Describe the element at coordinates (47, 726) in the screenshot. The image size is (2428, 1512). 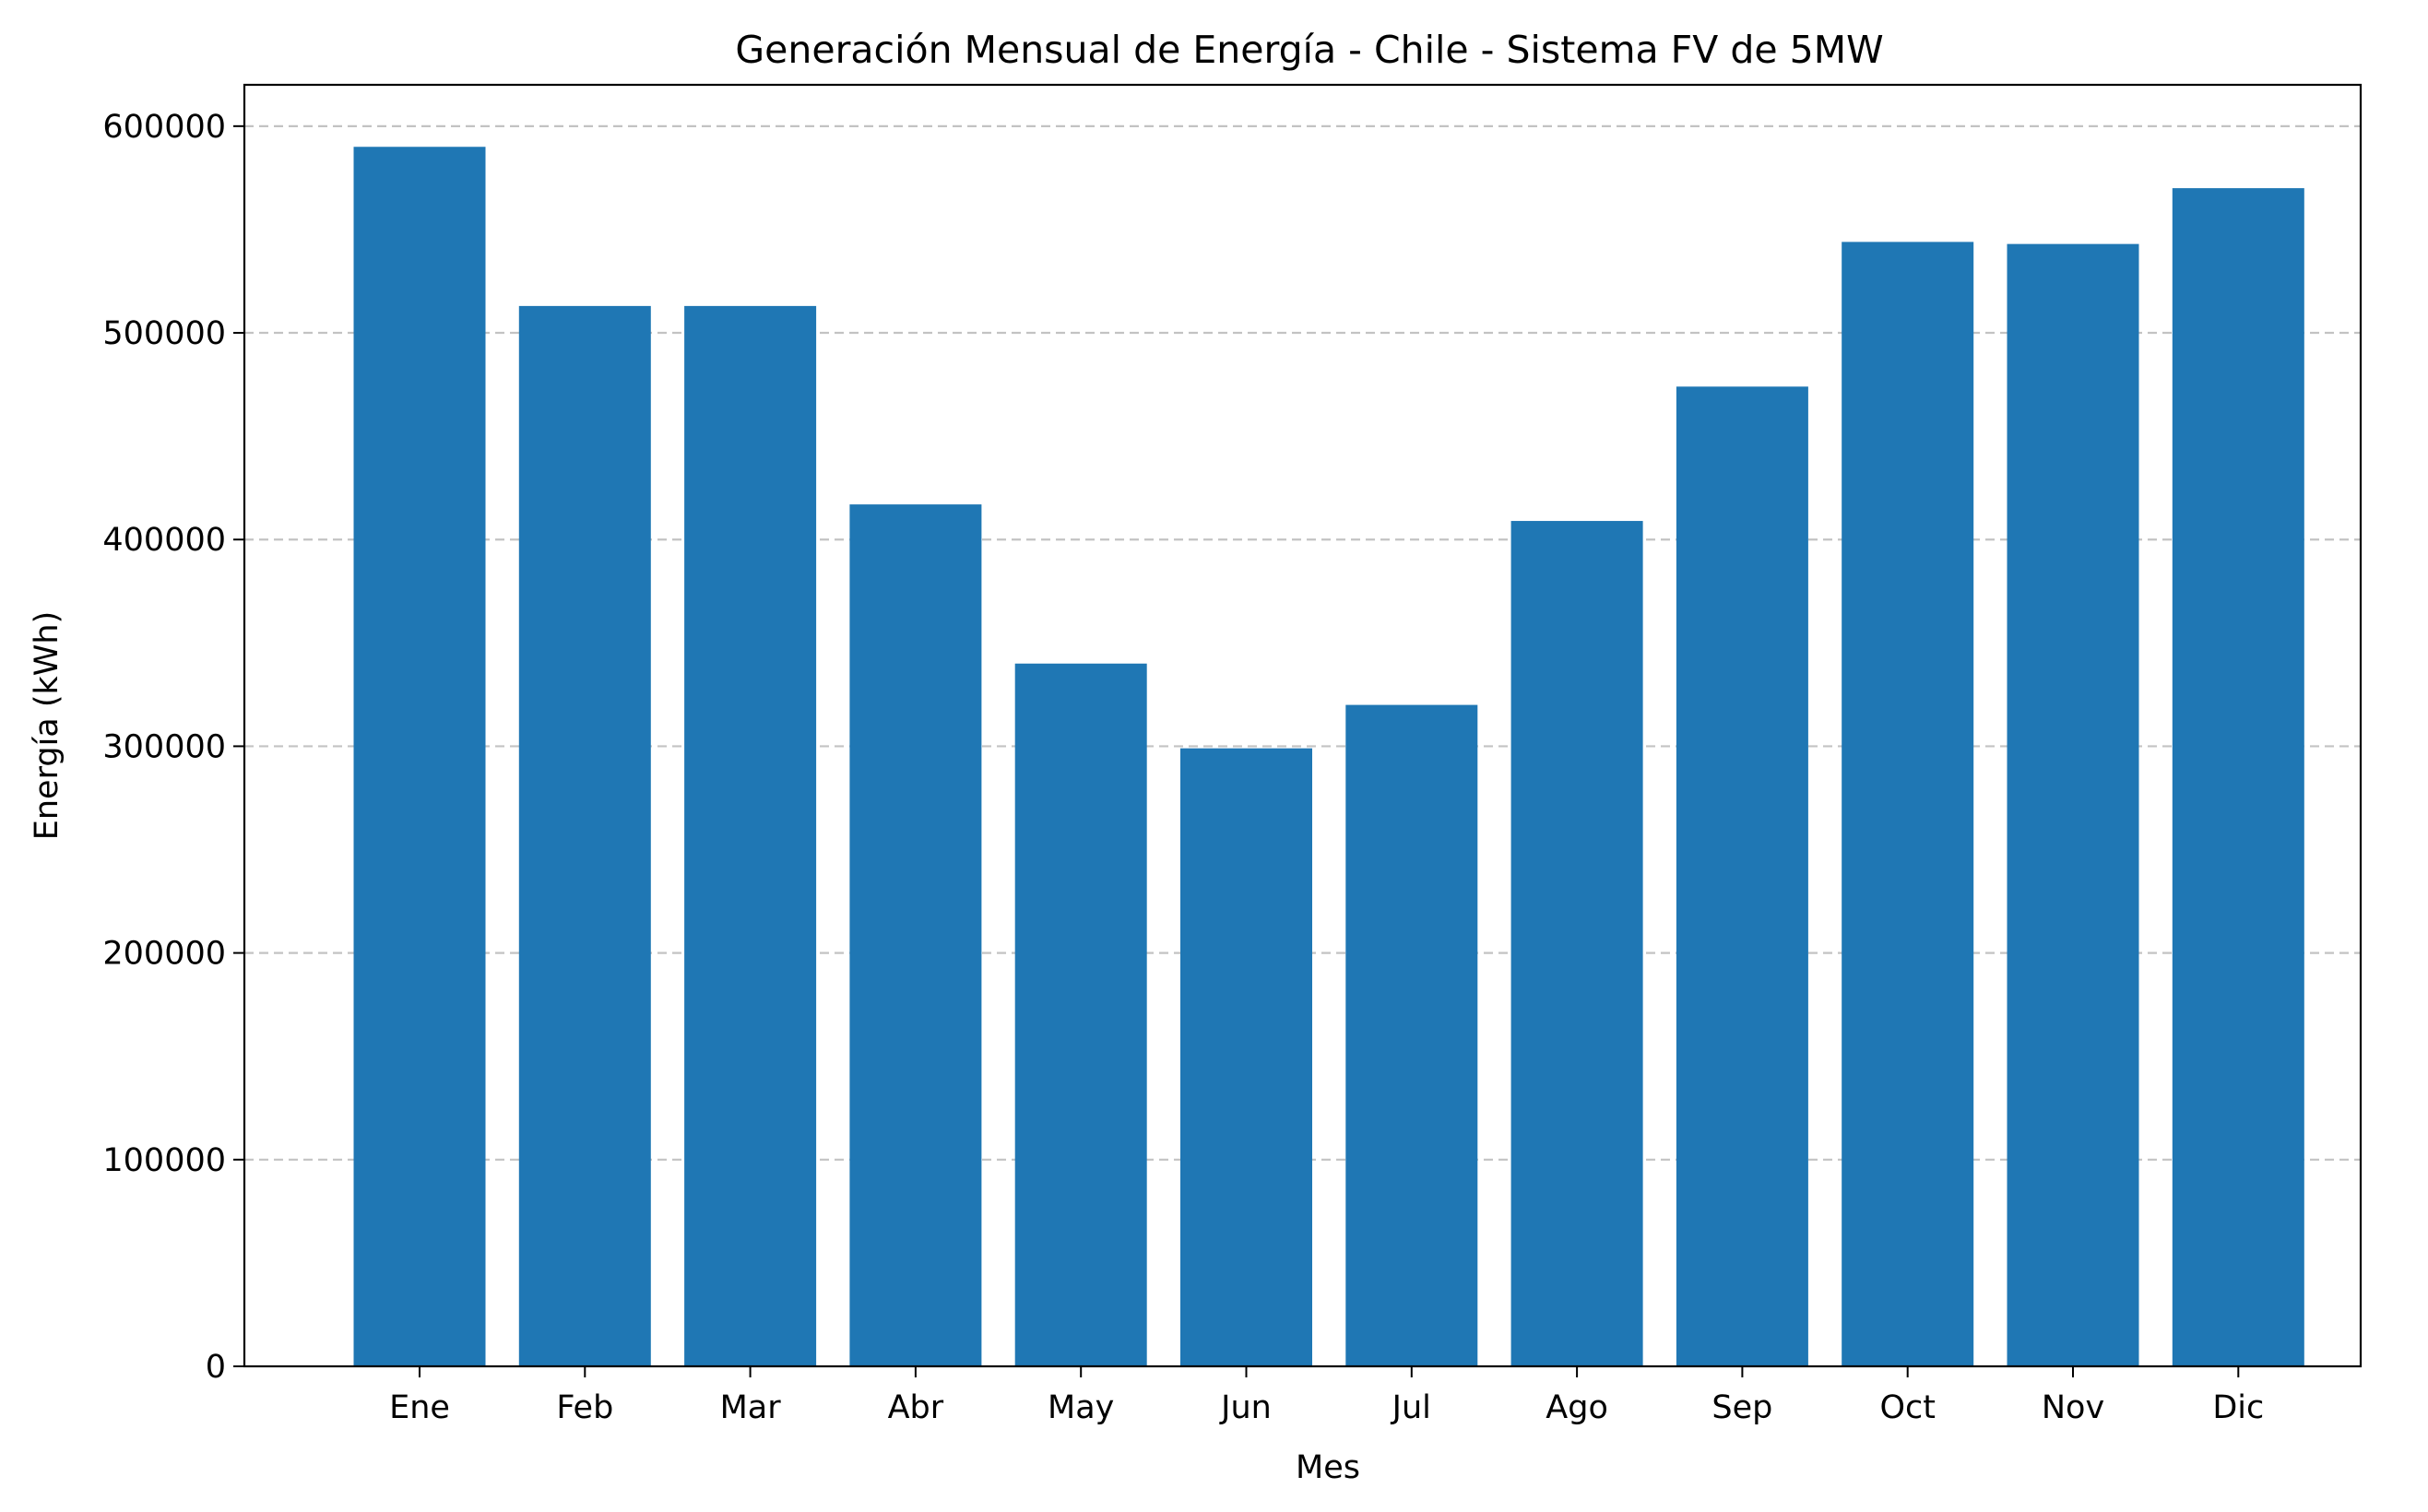
I see `y-axis-label: Energía (kWh)` at that location.